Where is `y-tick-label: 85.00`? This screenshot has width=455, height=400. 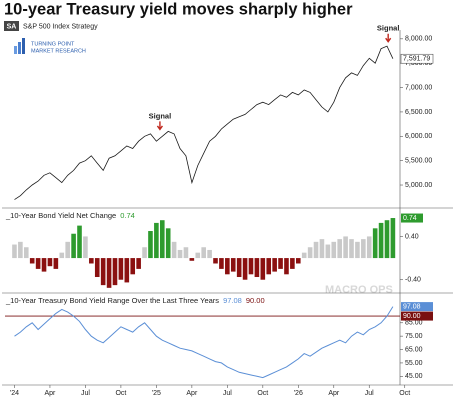 y-tick-label: 85.00 is located at coordinates (414, 323).